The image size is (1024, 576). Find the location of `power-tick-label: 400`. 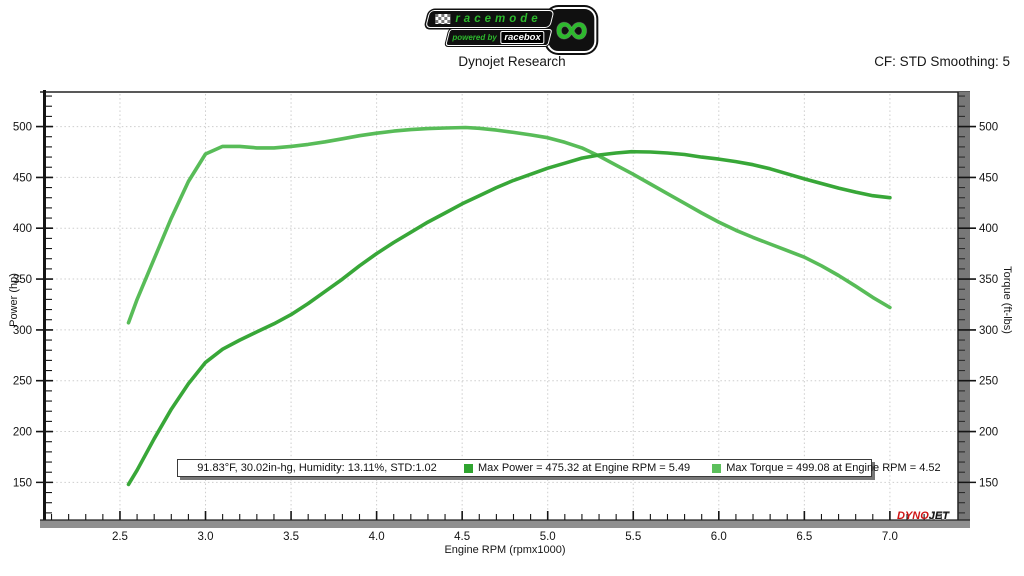

power-tick-label: 400 is located at coordinates (22, 229).